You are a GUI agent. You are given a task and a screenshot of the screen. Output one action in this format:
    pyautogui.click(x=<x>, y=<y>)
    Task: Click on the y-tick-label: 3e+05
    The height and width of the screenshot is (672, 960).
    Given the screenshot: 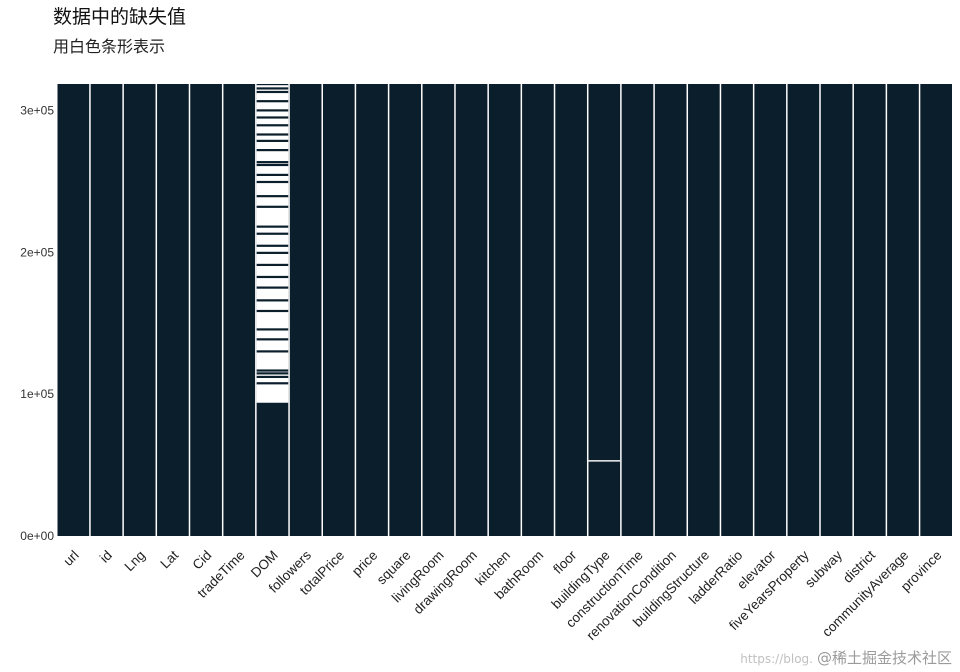 What is the action you would take?
    pyautogui.click(x=37, y=111)
    